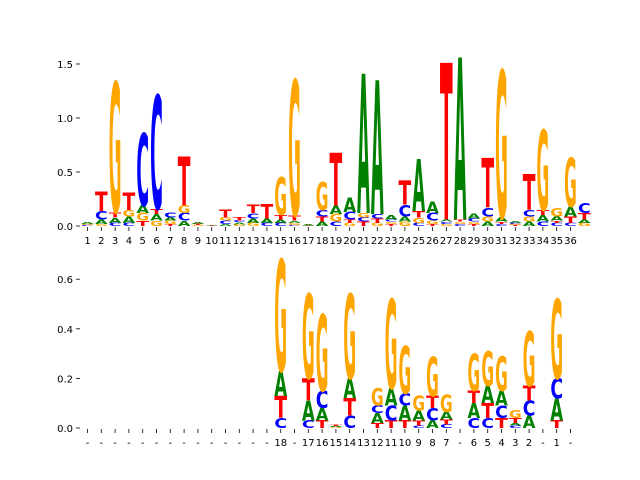 The height and width of the screenshot is (480, 640). Describe the element at coordinates (529, 241) in the screenshot. I see `x-tick-label: 33` at that location.